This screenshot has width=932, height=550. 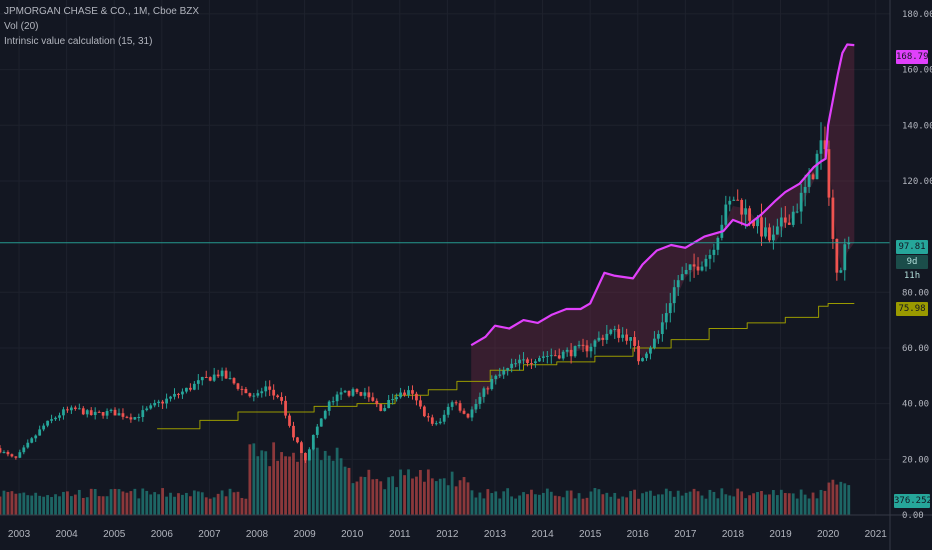 I want to click on x-tick-label: 2003, so click(x=19, y=534).